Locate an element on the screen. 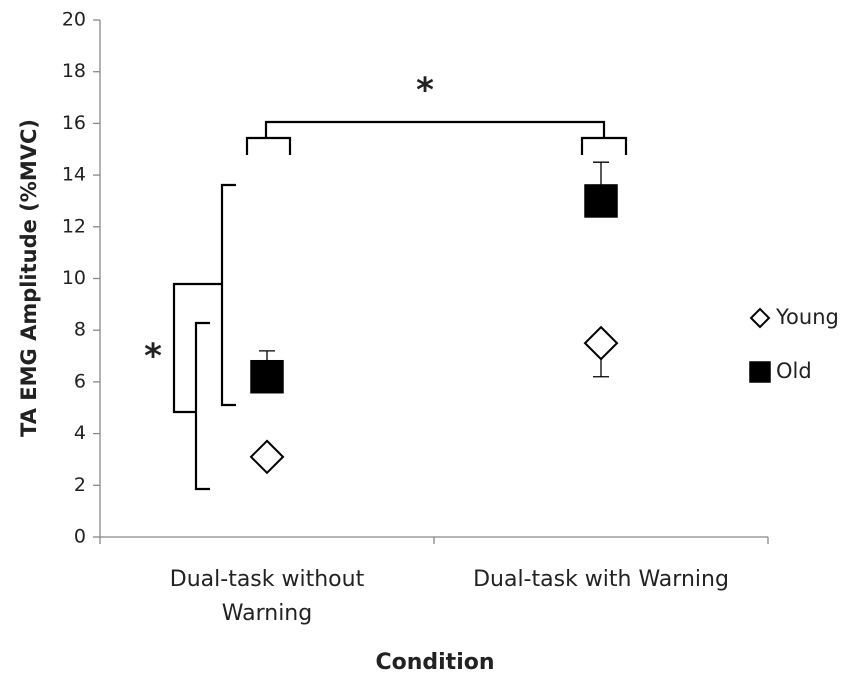 This screenshot has width=862, height=680. y-tick-label: 12 is located at coordinates (74, 226).